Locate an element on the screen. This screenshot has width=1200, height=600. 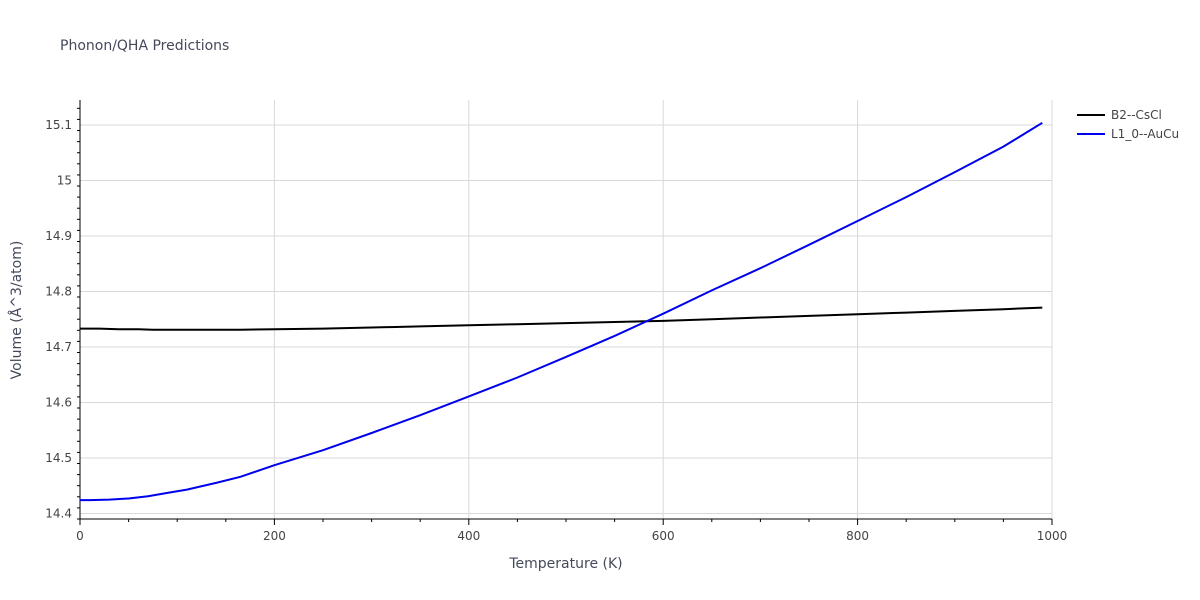
x-tick-label: 1000 is located at coordinates (1052, 536).